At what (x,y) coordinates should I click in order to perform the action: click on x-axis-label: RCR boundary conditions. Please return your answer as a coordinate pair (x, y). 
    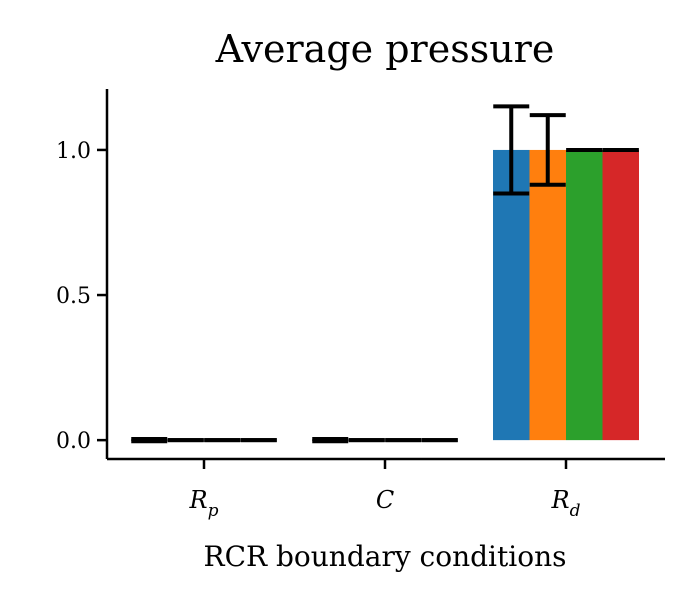
    Looking at the image, I should click on (385, 556).